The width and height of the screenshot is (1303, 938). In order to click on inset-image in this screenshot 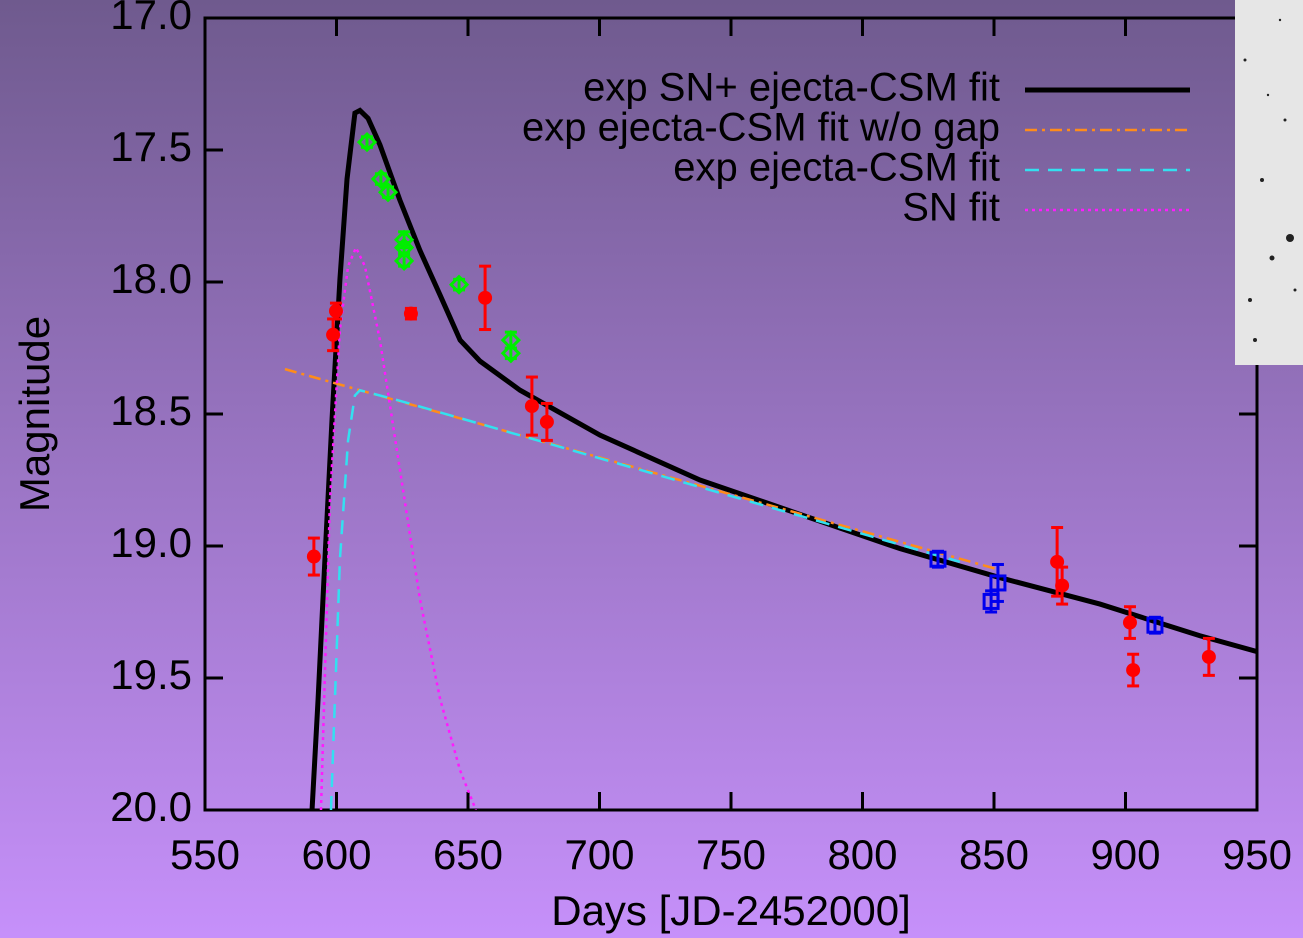, I will do `click(1269, 182)`.